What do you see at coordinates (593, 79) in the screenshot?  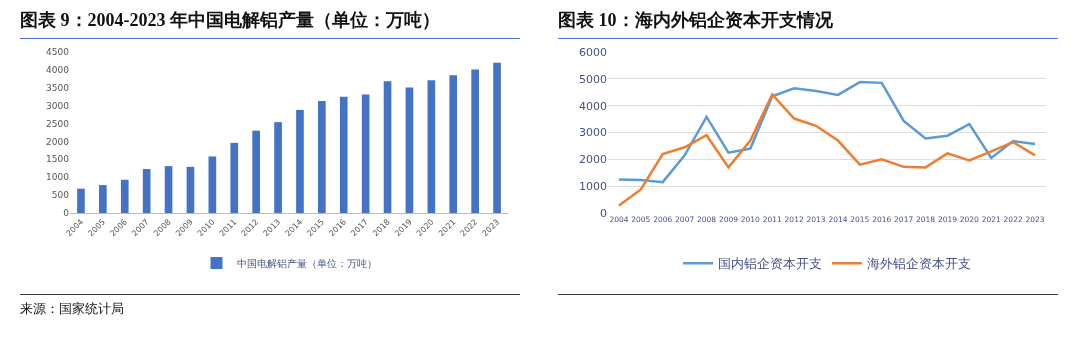 I see `y-tick-label: 5000` at bounding box center [593, 79].